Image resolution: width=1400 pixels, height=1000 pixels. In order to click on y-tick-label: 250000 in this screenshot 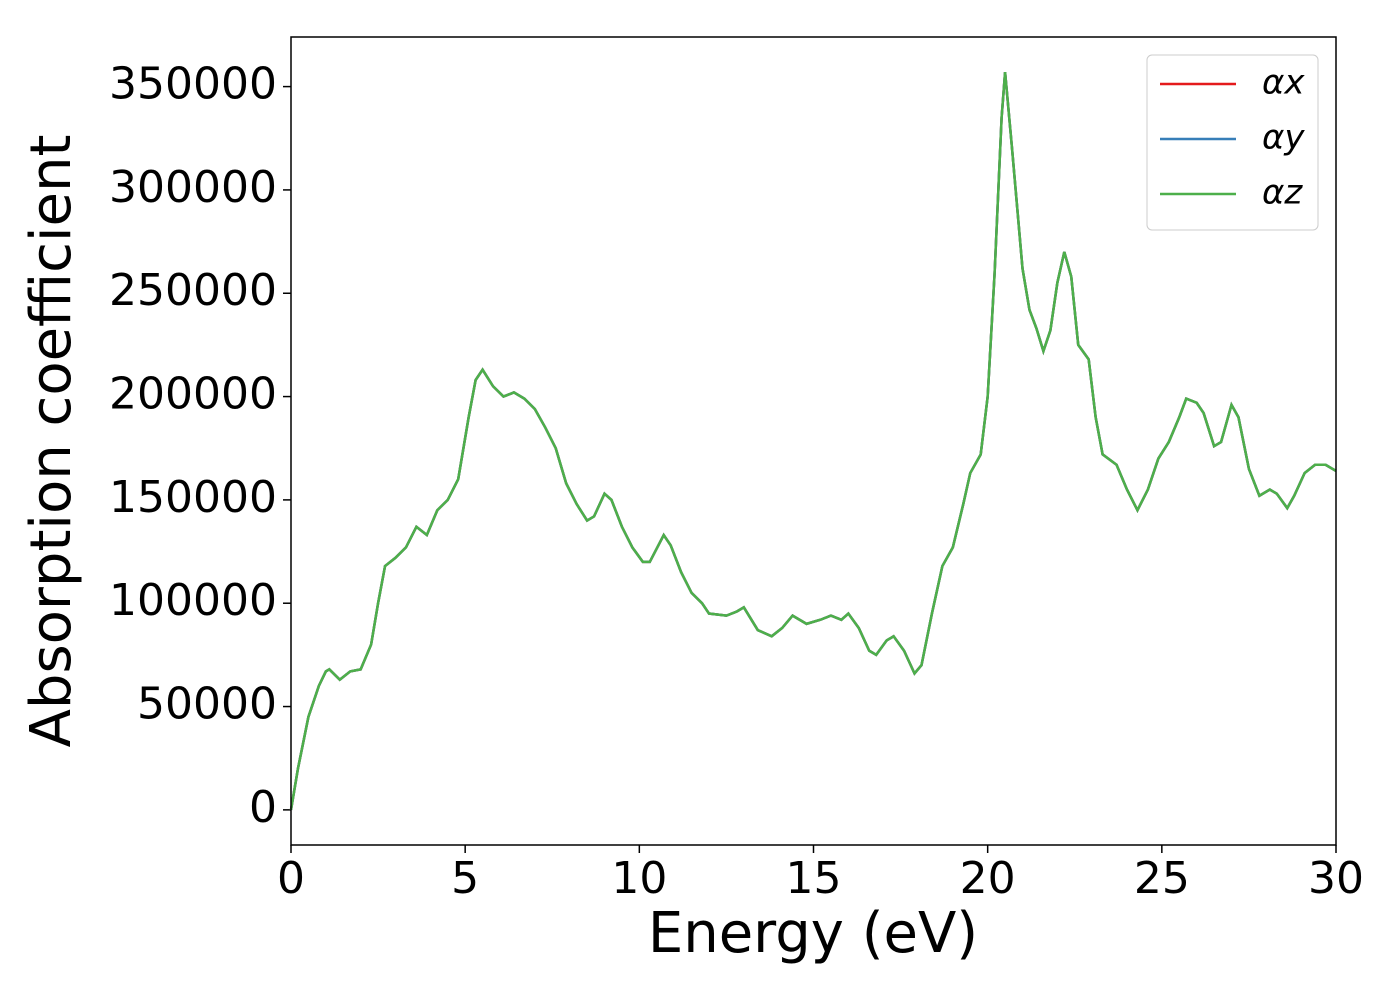, I will do `click(193, 290)`.